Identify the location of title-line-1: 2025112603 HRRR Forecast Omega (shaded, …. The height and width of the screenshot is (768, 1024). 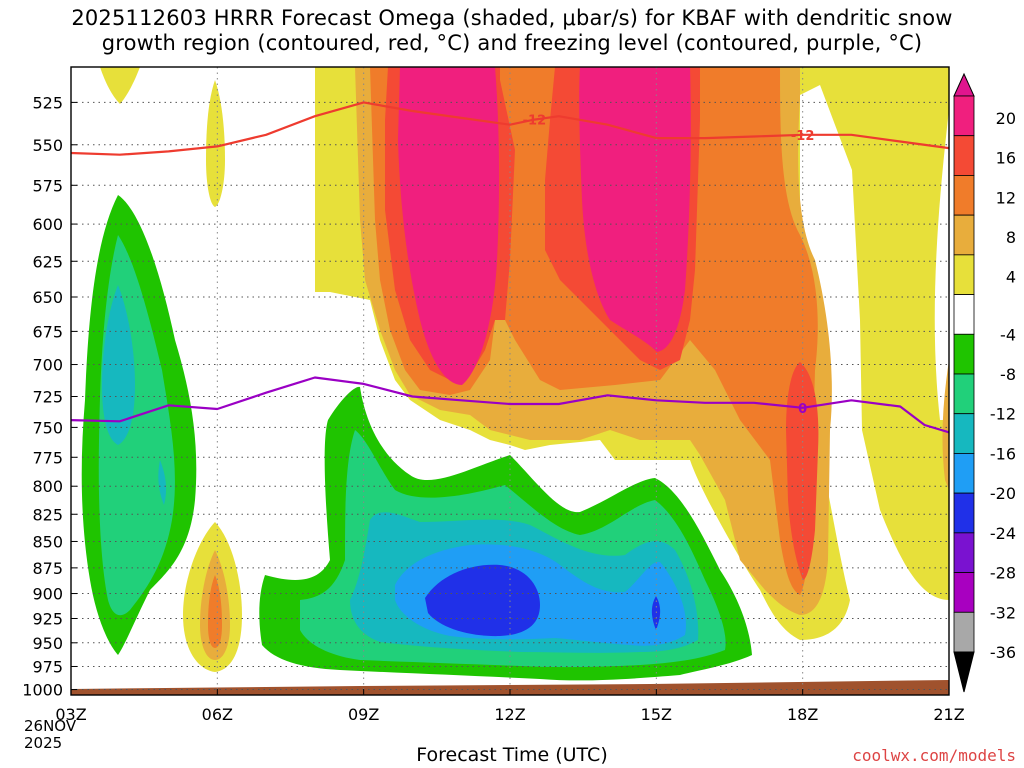
(512, 18).